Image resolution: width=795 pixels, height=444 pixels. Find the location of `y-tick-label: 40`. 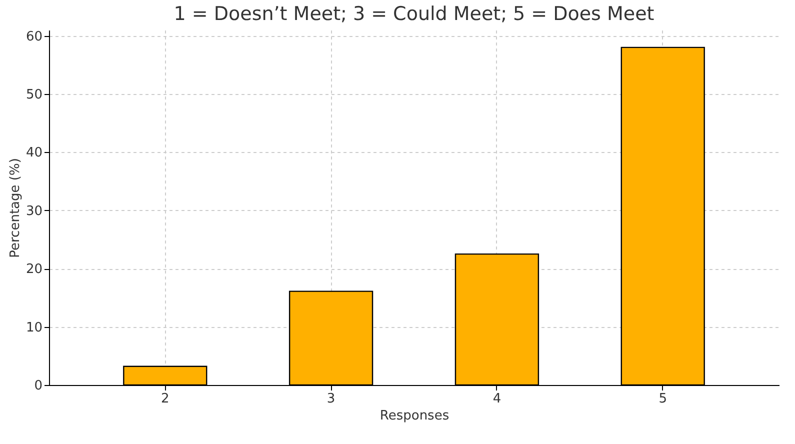

y-tick-label: 40 is located at coordinates (34, 153).